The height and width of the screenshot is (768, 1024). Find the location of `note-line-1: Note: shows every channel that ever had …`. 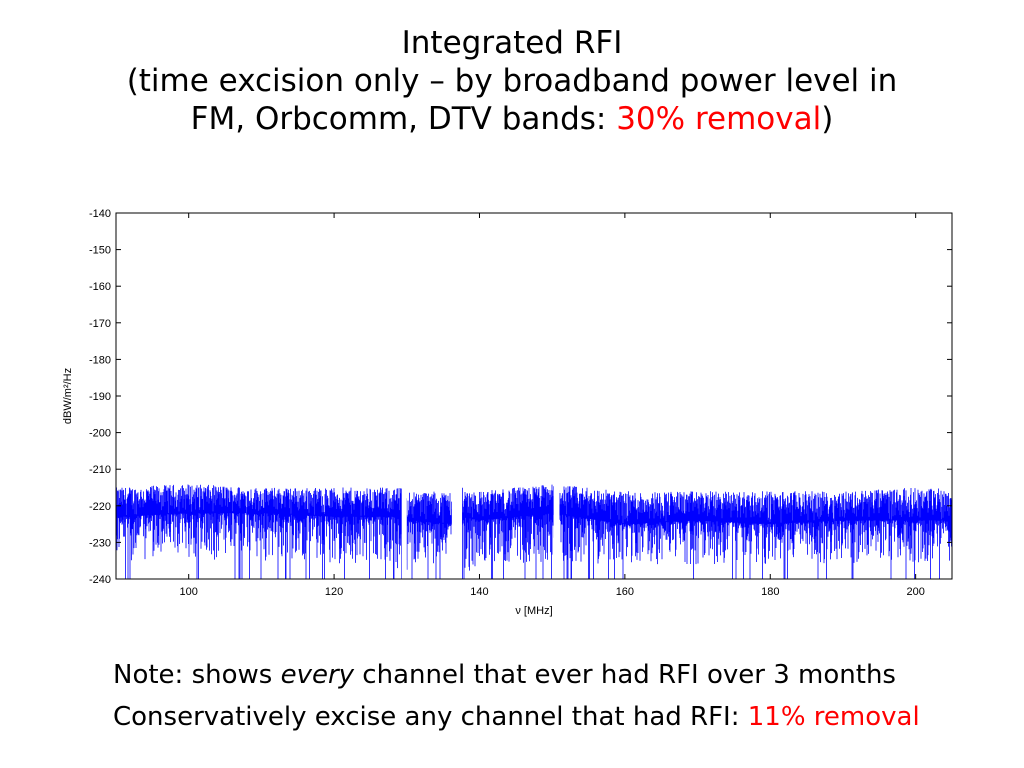

note-line-1: Note: shows every channel that ever had … is located at coordinates (563, 675).